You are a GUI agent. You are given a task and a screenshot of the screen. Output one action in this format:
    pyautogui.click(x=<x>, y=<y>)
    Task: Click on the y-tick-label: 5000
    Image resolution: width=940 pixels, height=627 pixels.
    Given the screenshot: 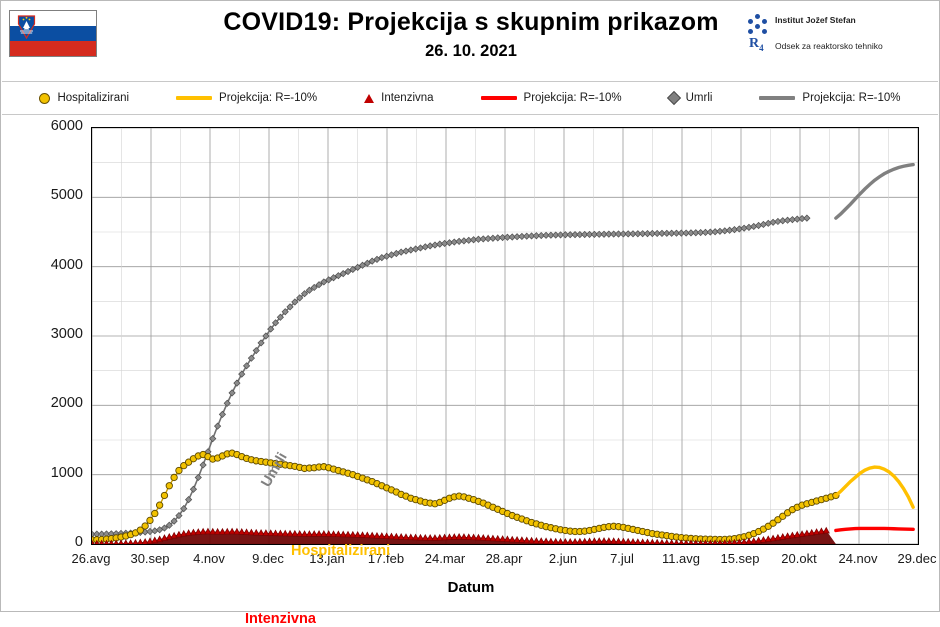 What is the action you would take?
    pyautogui.click(x=66, y=195)
    